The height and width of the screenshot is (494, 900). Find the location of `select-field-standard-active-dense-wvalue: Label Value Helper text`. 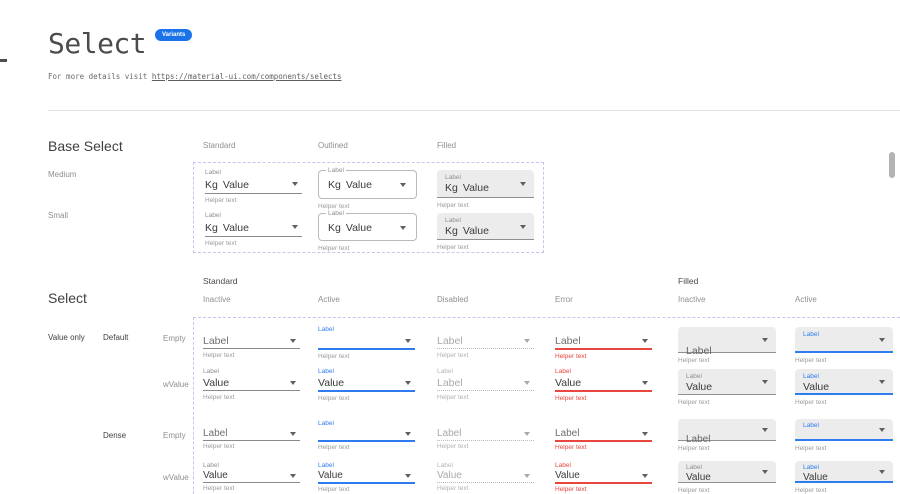

select-field-standard-active-dense-wvalue: Label Value Helper text is located at coordinates (366, 477).